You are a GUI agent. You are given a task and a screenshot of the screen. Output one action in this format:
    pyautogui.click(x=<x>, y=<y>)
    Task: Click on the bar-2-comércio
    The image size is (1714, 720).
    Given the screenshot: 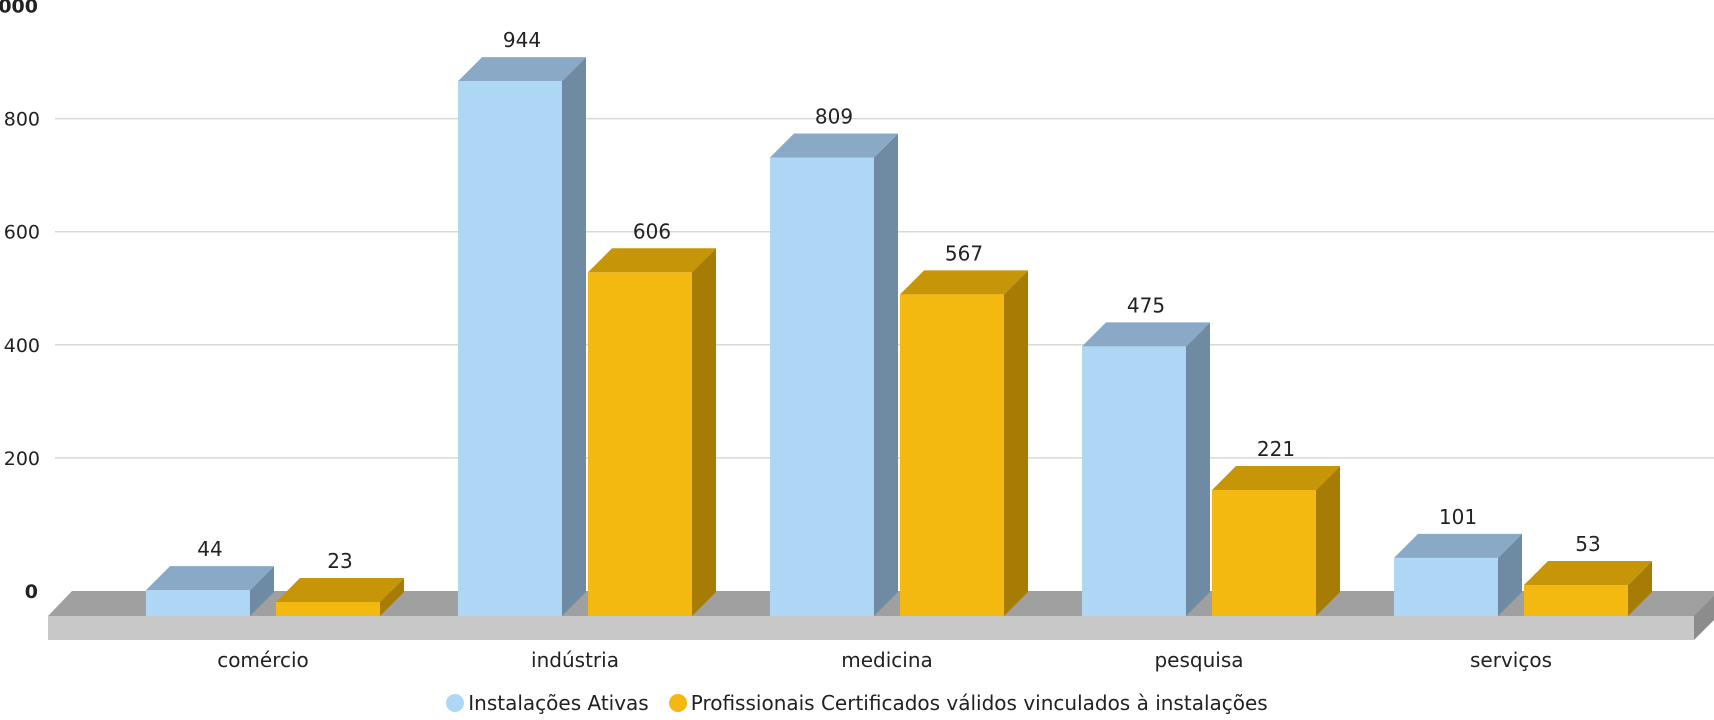 What is the action you would take?
    pyautogui.click(x=340, y=596)
    